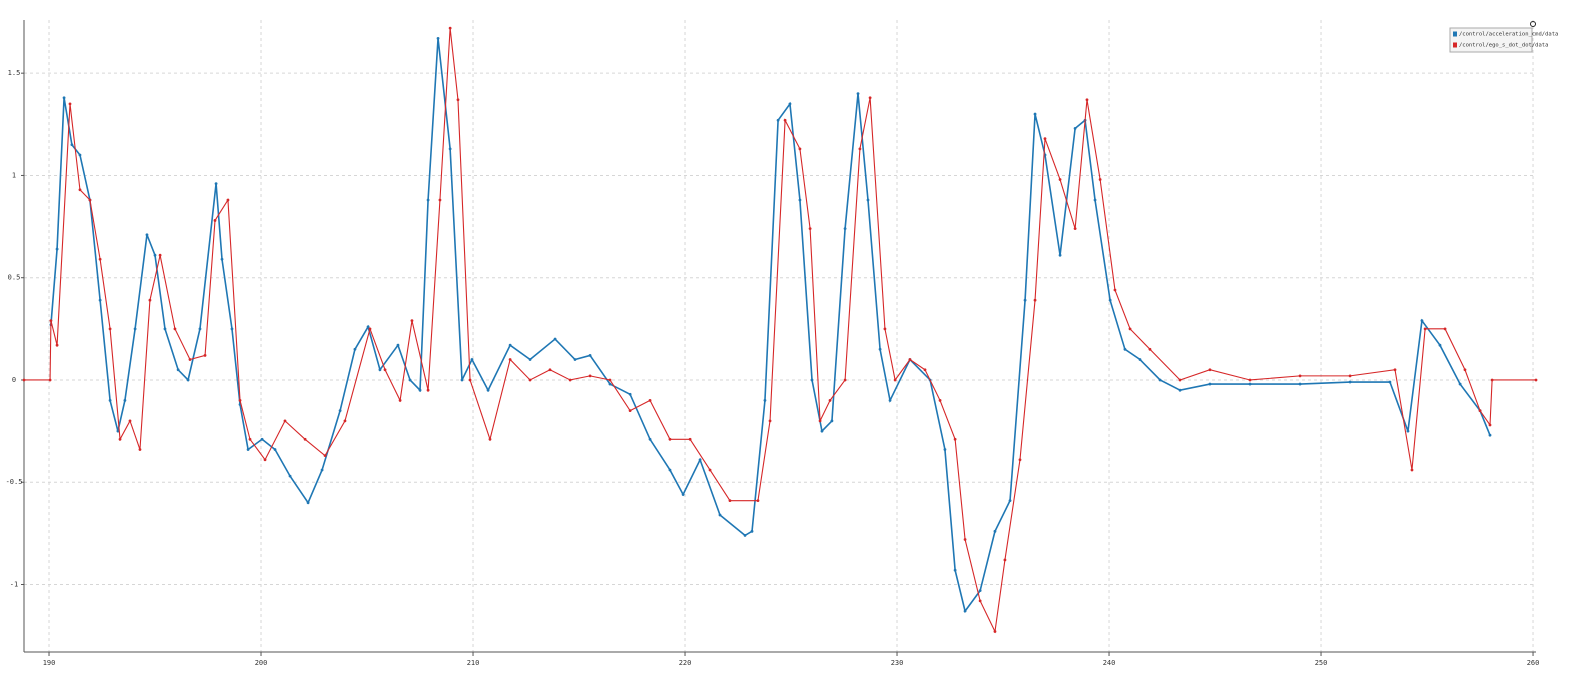 The image size is (1584, 681). Describe the element at coordinates (14, 278) in the screenshot. I see `y-tick-label: 0.5` at that location.